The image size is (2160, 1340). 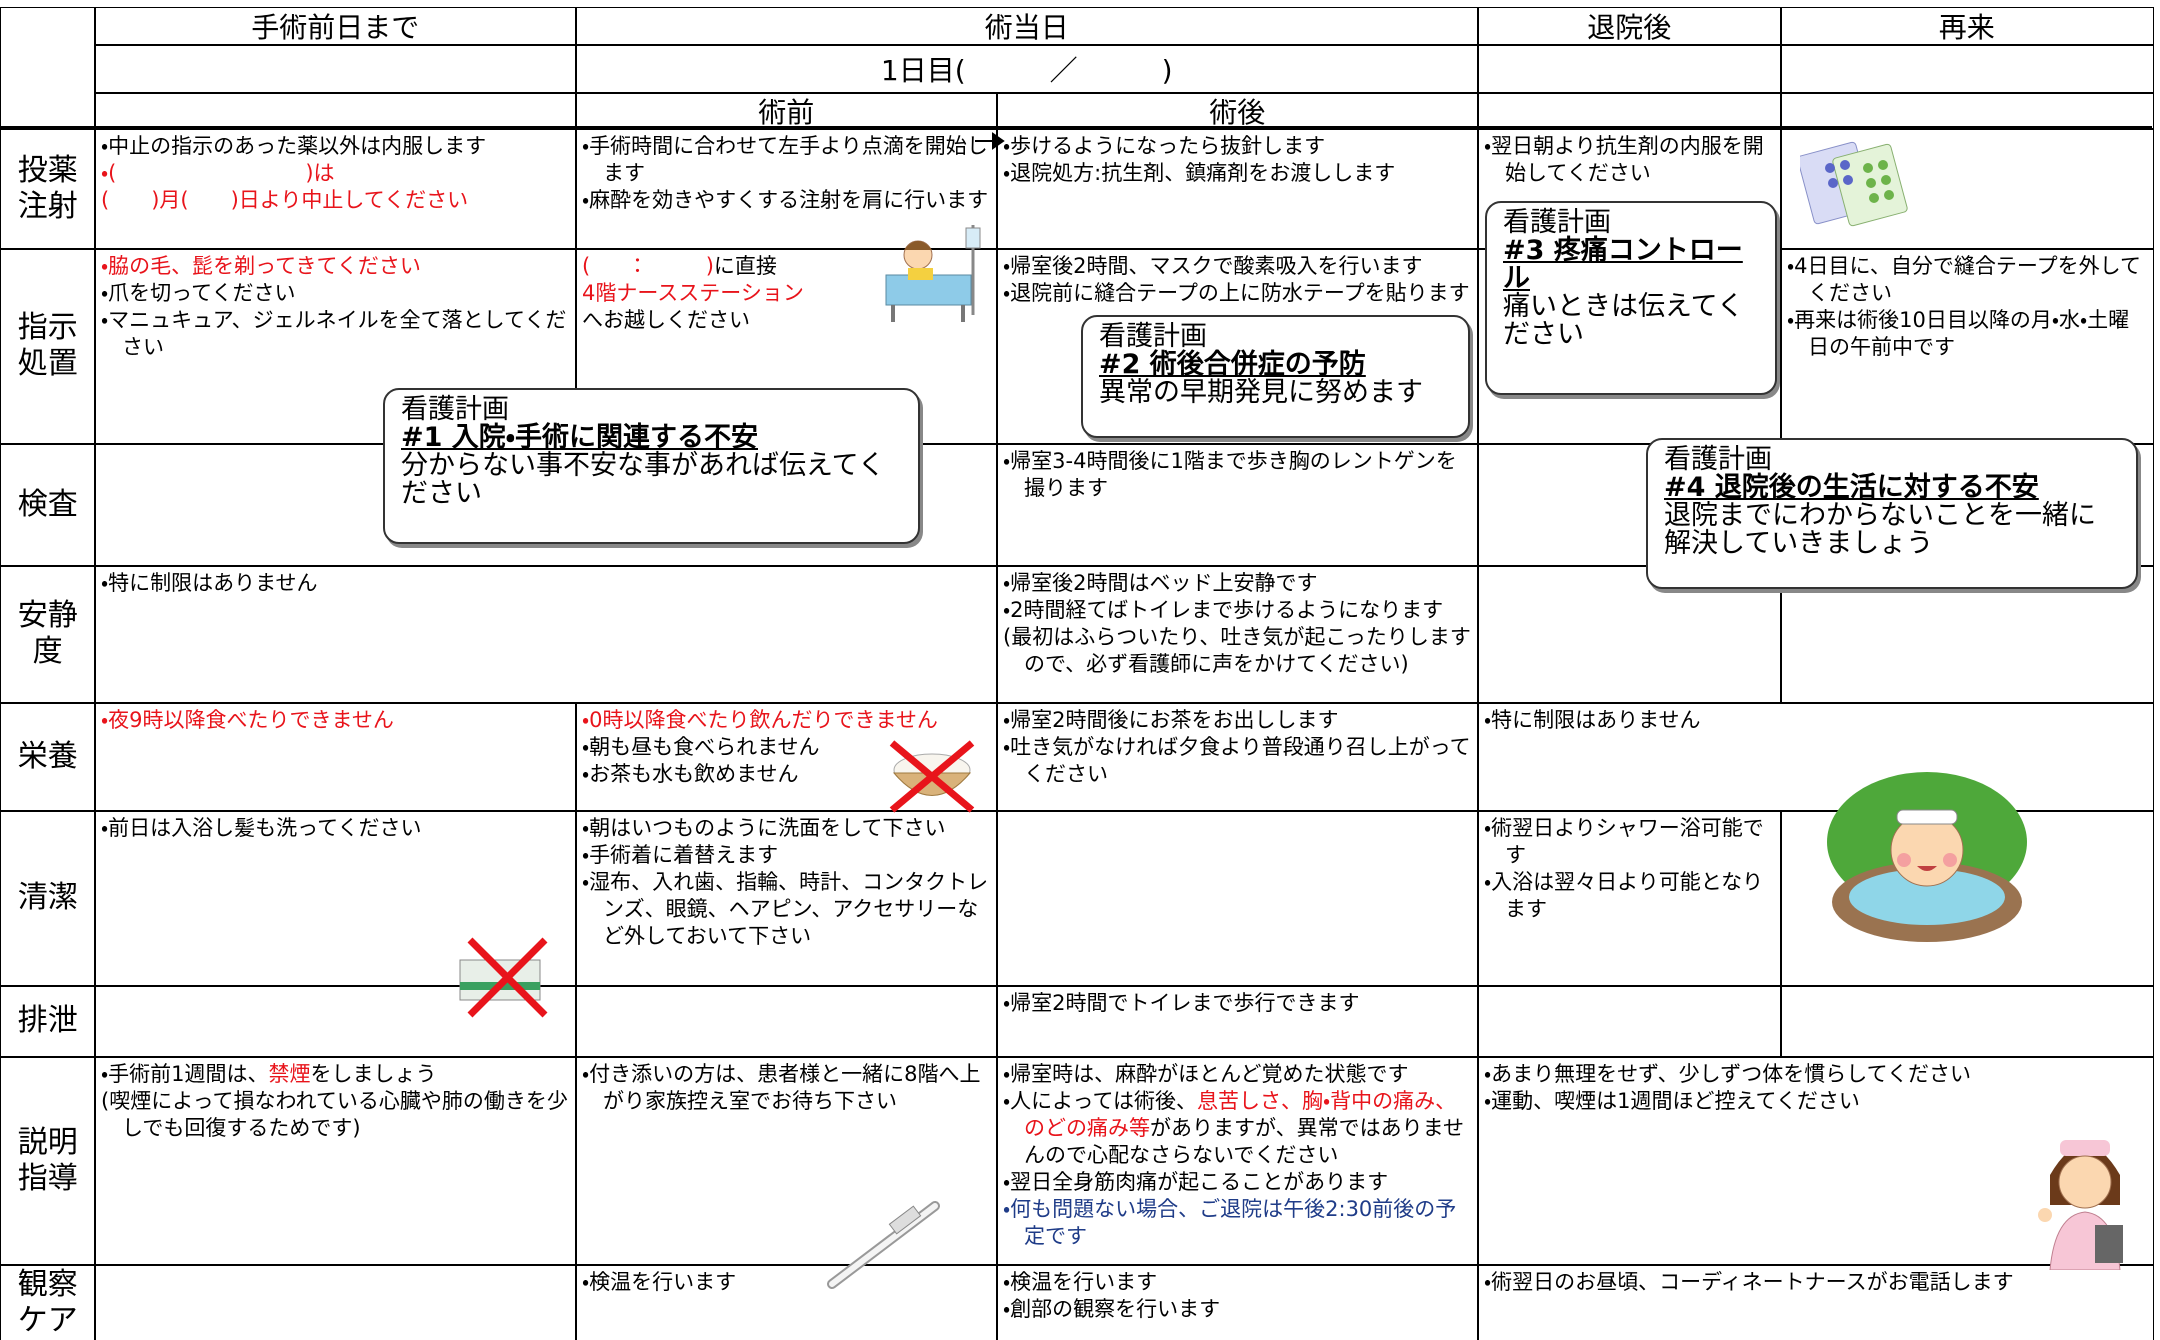 I want to click on column-header: 手術前日まで, so click(x=335, y=26).